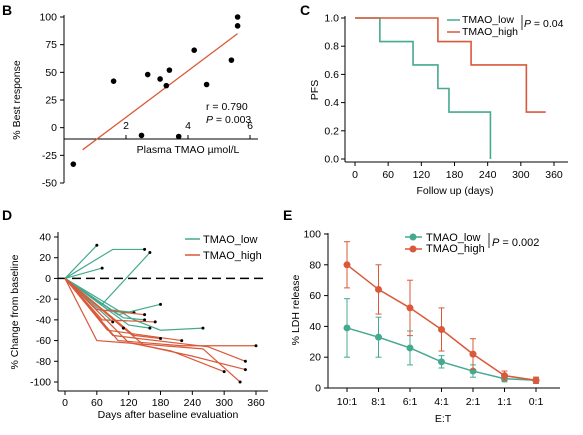 Image resolution: width=583 pixels, height=435 pixels. Describe the element at coordinates (473, 402) in the screenshot. I see `x-tick-label: 2:1` at that location.